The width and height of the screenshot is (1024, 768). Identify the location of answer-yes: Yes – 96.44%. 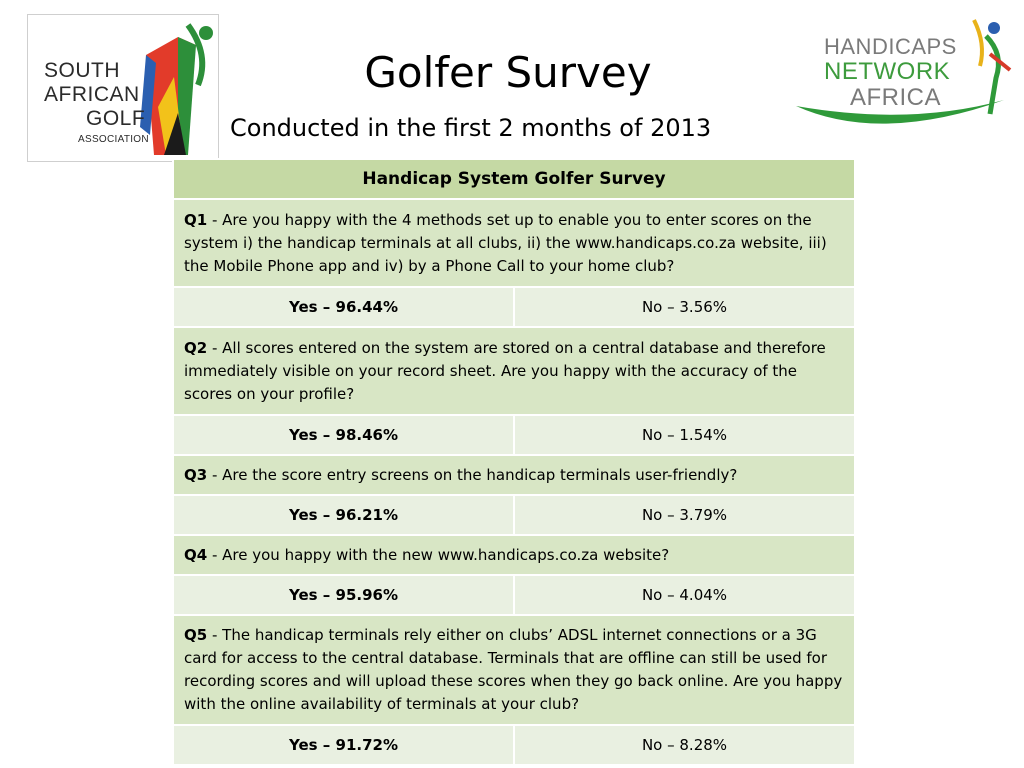
(343, 307).